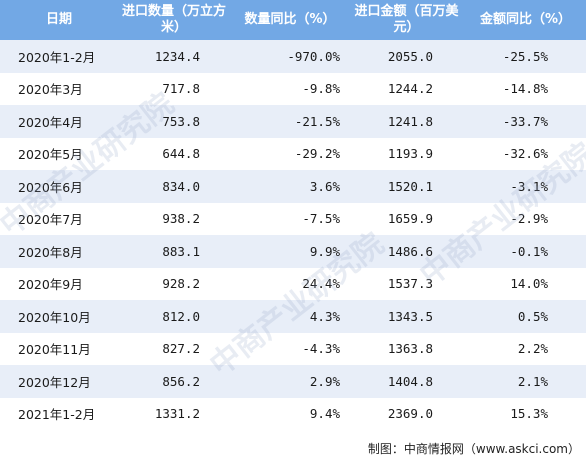 Image resolution: width=586 pixels, height=463 pixels. I want to click on cell-quantity-yoy: -7.5%, so click(321, 219).